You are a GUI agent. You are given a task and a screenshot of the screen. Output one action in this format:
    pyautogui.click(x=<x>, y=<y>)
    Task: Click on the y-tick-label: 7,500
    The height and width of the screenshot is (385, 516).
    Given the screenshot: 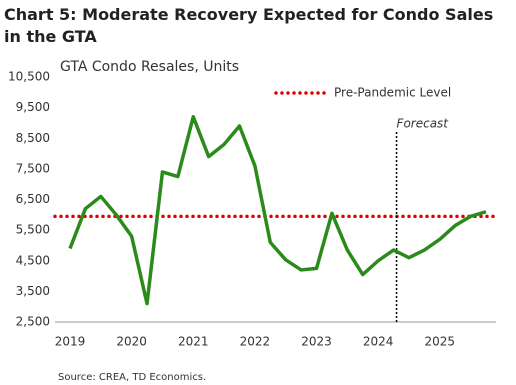 What is the action you would take?
    pyautogui.click(x=33, y=168)
    